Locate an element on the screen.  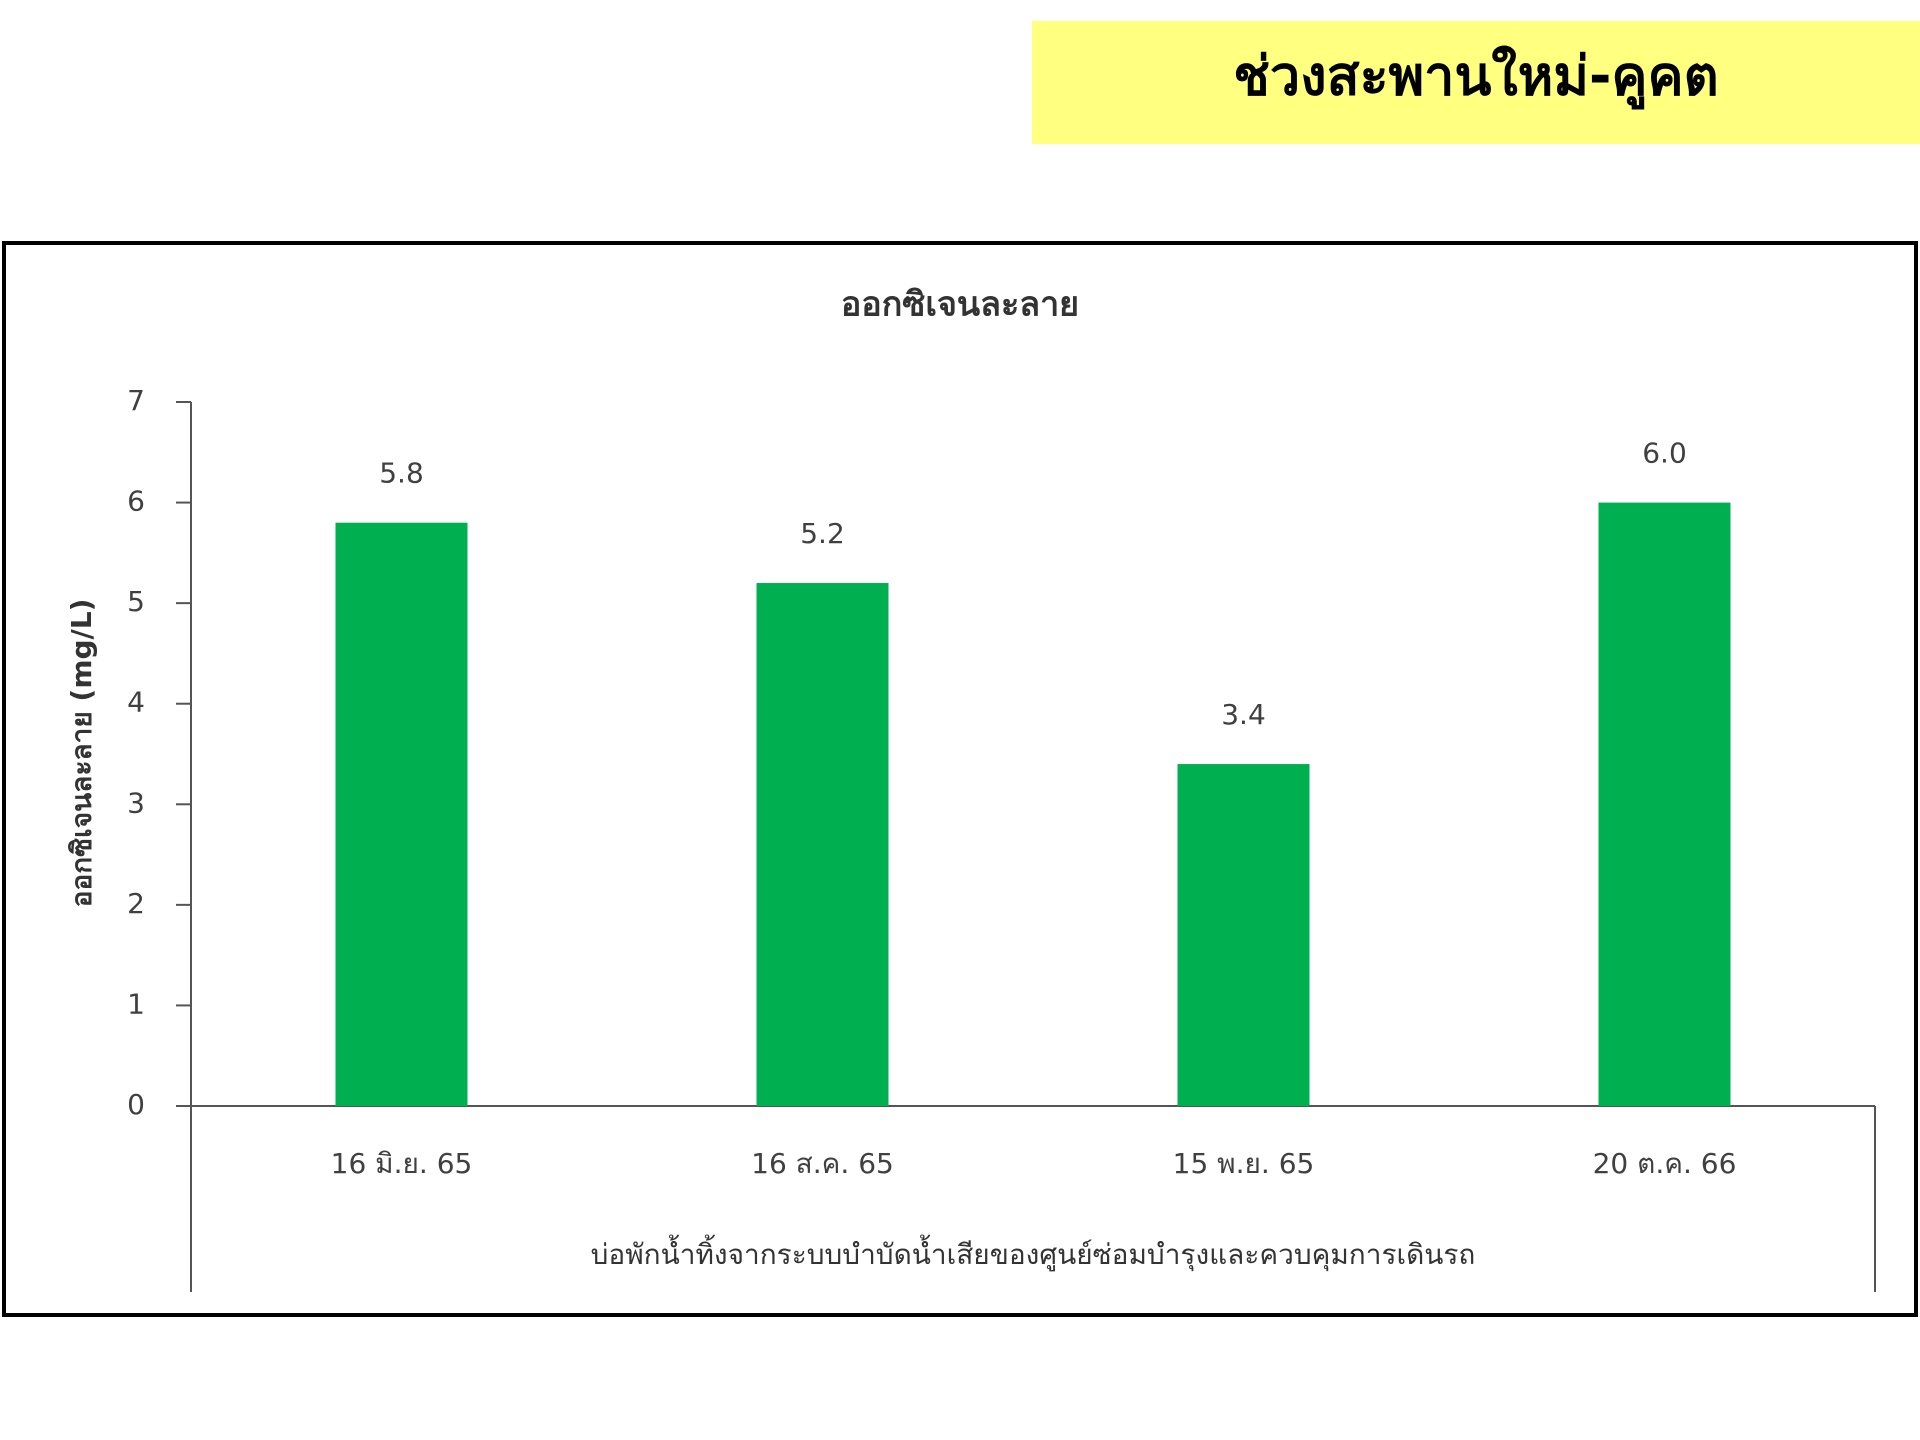
data-label: 3.4 is located at coordinates (1243, 714).